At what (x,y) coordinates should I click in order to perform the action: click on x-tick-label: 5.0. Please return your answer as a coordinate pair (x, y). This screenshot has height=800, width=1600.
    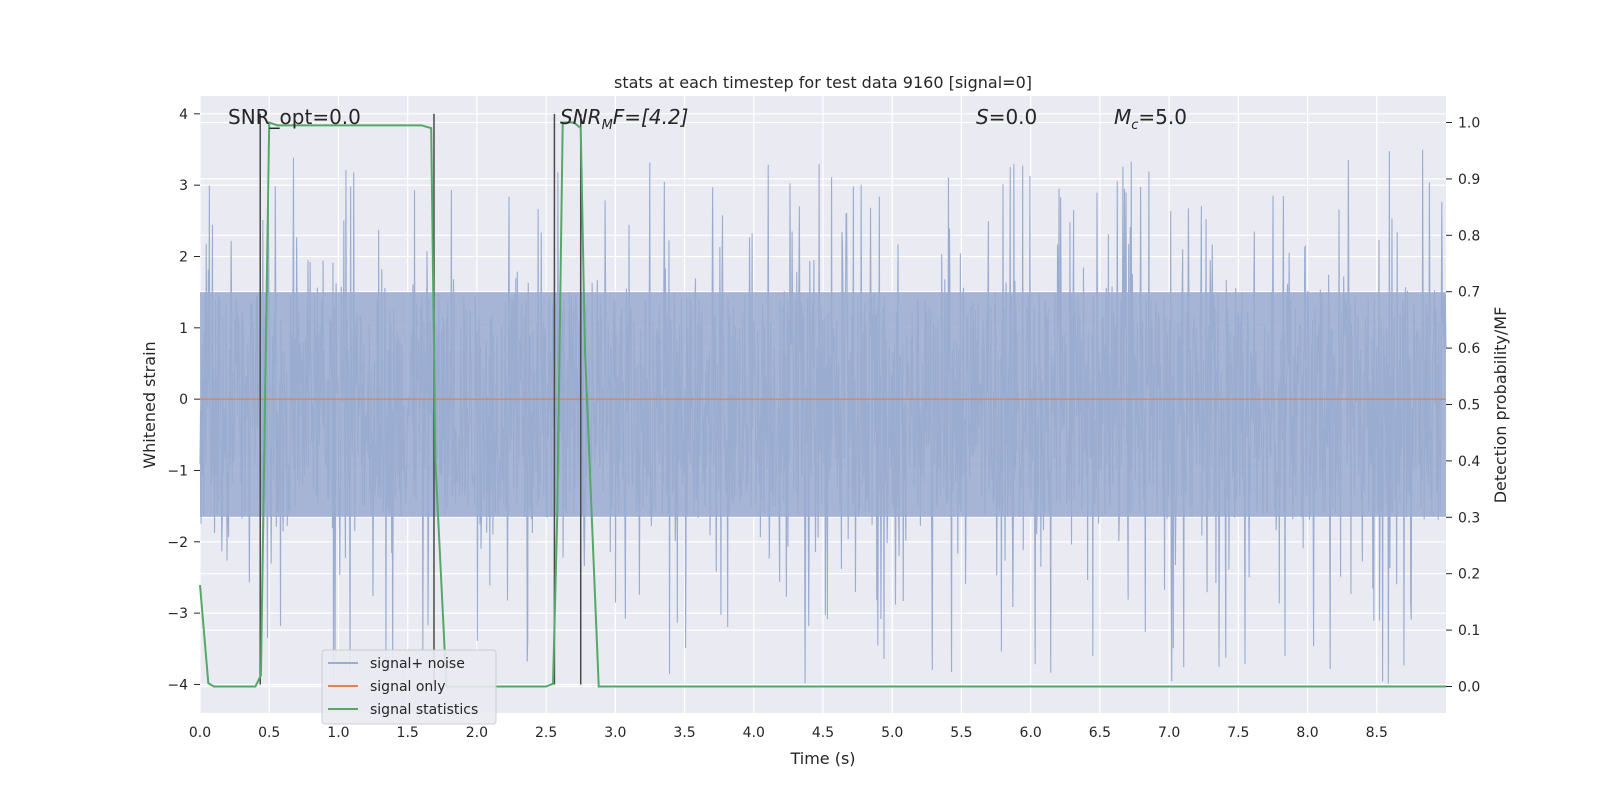
    Looking at the image, I should click on (892, 733).